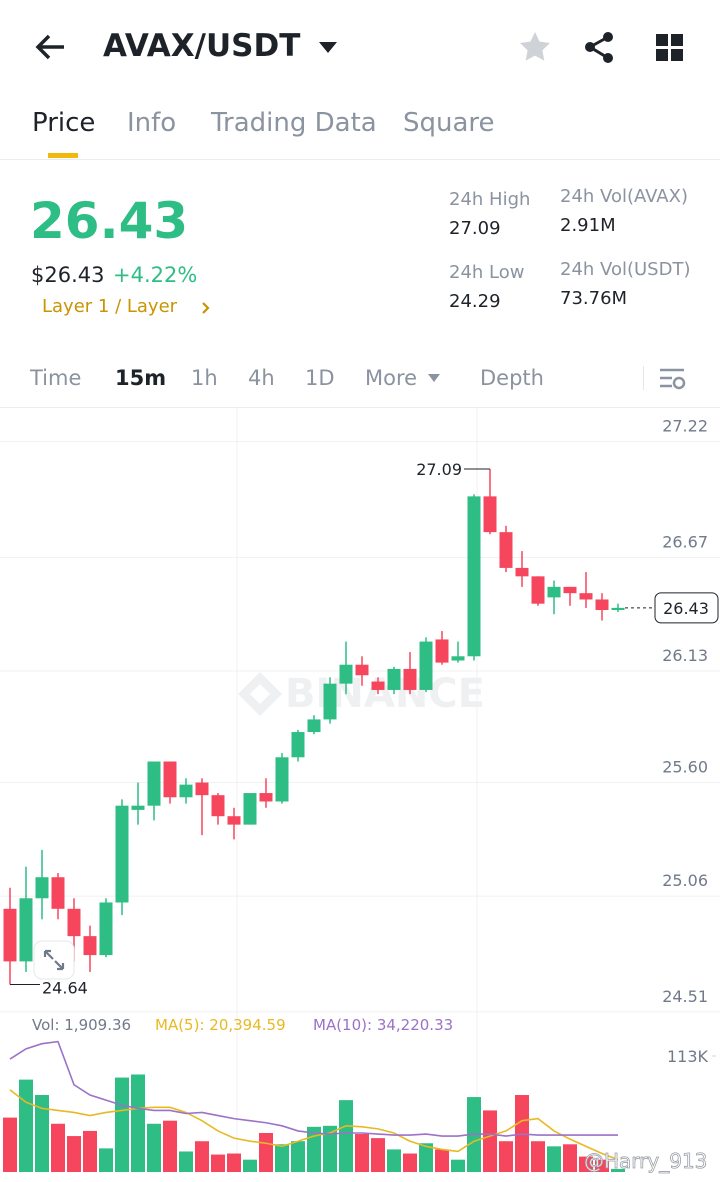 Image resolution: width=720 pixels, height=1182 pixels. Describe the element at coordinates (643, 378) in the screenshot. I see `separator` at that location.